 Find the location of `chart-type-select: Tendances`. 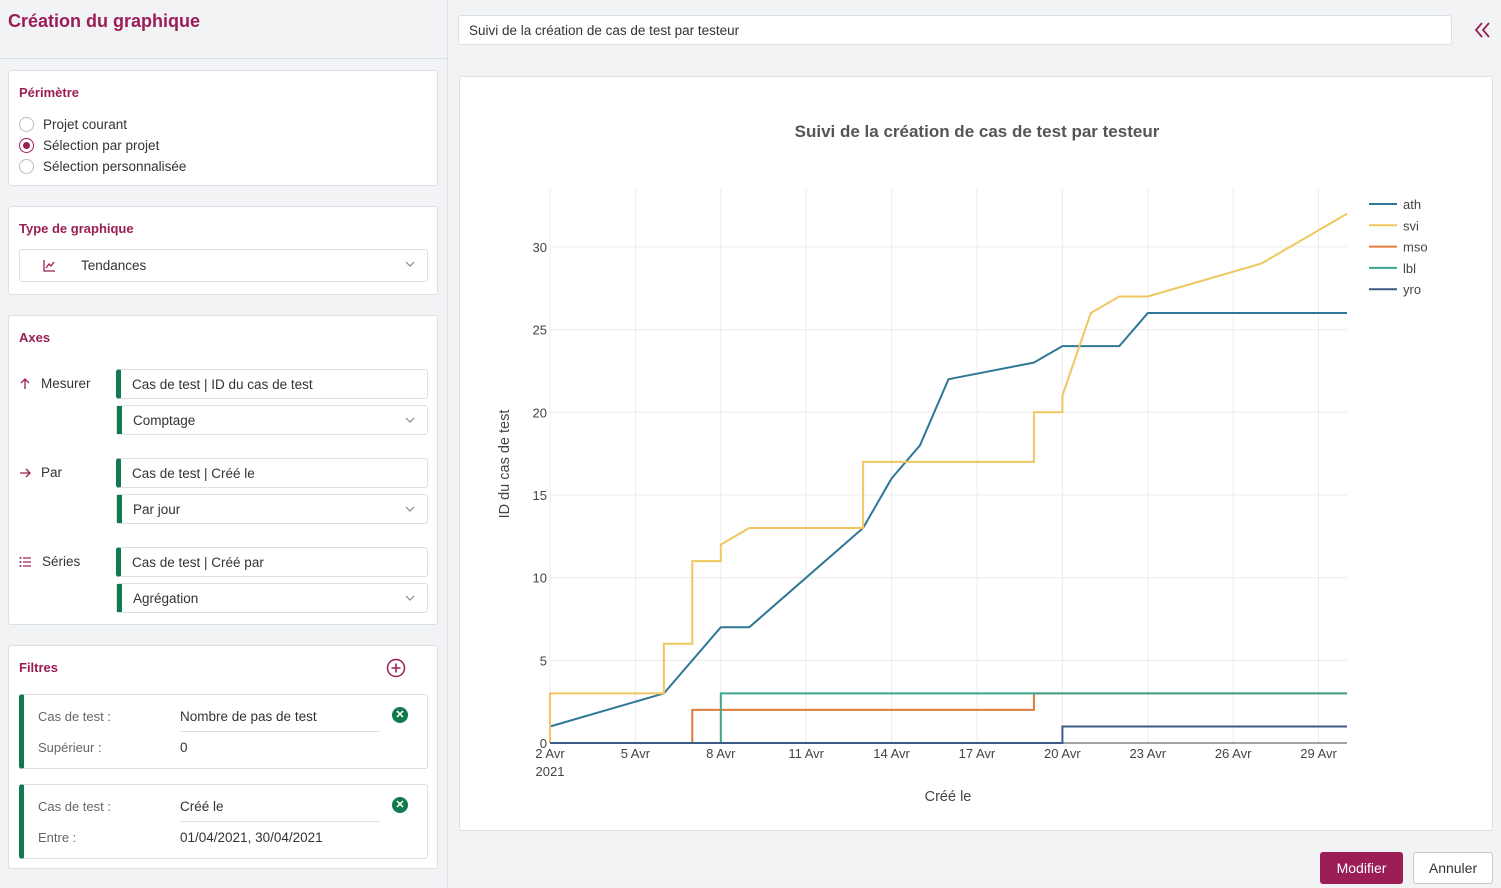

chart-type-select: Tendances is located at coordinates (223, 265).